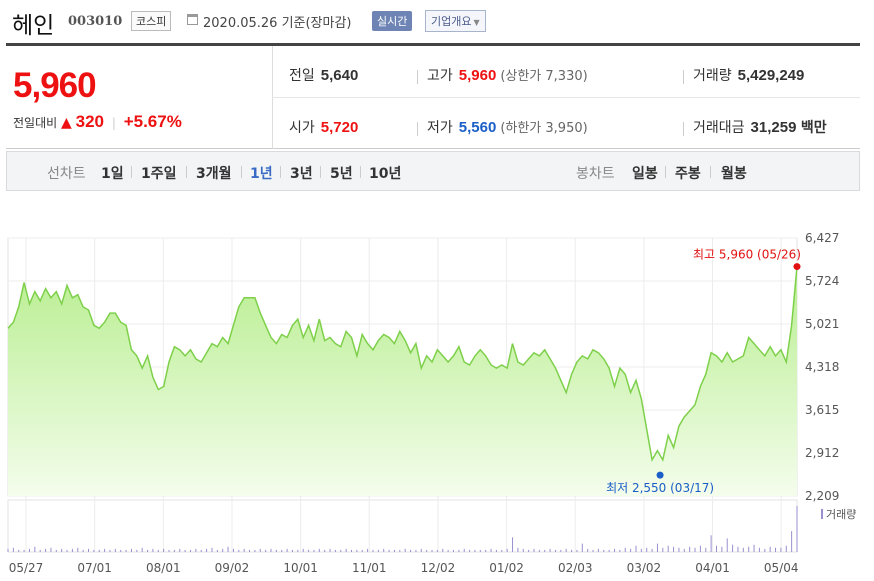 The width and height of the screenshot is (874, 581). Describe the element at coordinates (822, 496) in the screenshot. I see `y-tick-label: 2,209` at that location.